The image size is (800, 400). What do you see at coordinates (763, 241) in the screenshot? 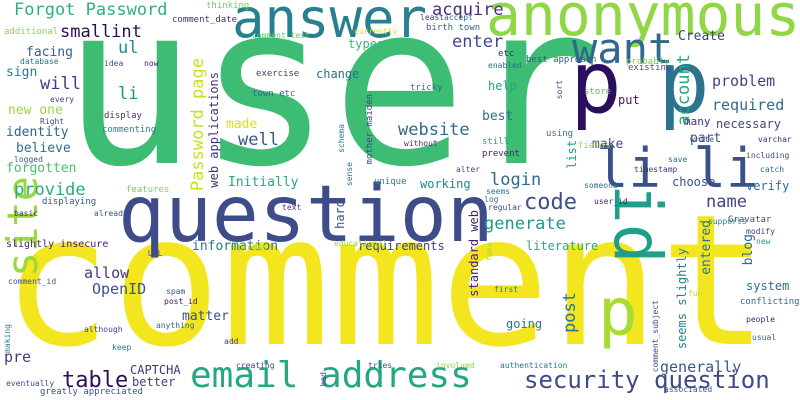
I see `word-new: new` at bounding box center [763, 241].